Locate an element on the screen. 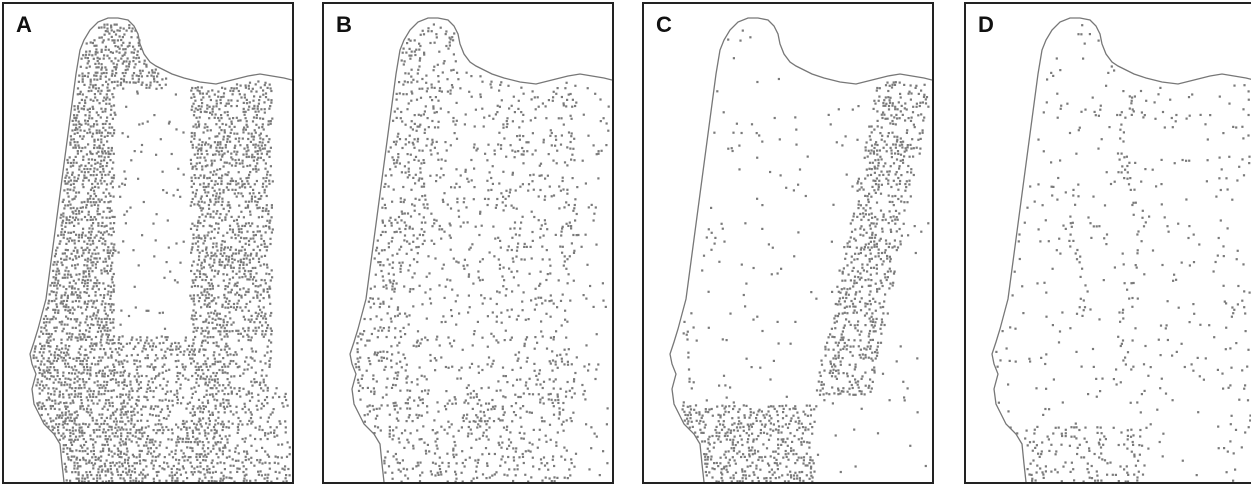 The height and width of the screenshot is (487, 1251). panel-label-a: A is located at coordinates (24, 24).